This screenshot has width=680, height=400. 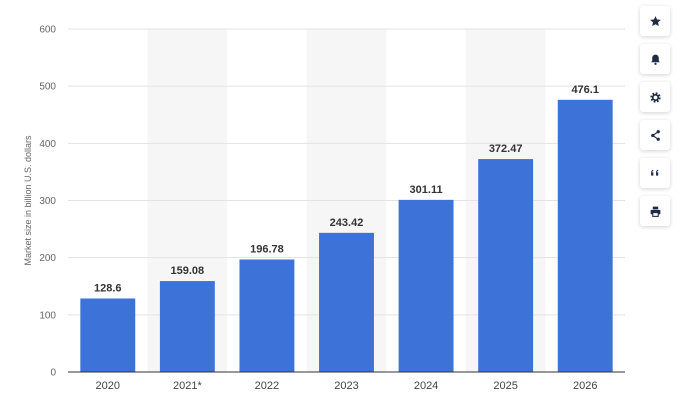 I want to click on x-tick-label: 2020, so click(x=108, y=386).